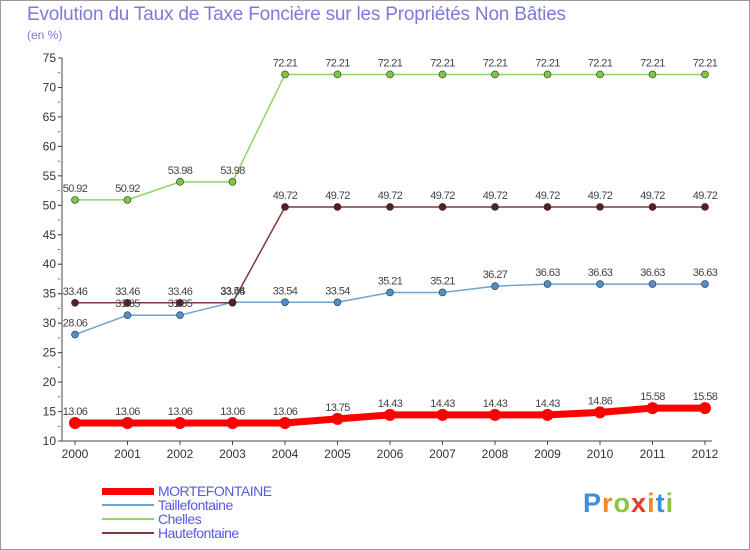  What do you see at coordinates (50, 382) in the screenshot?
I see `y-tick-label: 20` at bounding box center [50, 382].